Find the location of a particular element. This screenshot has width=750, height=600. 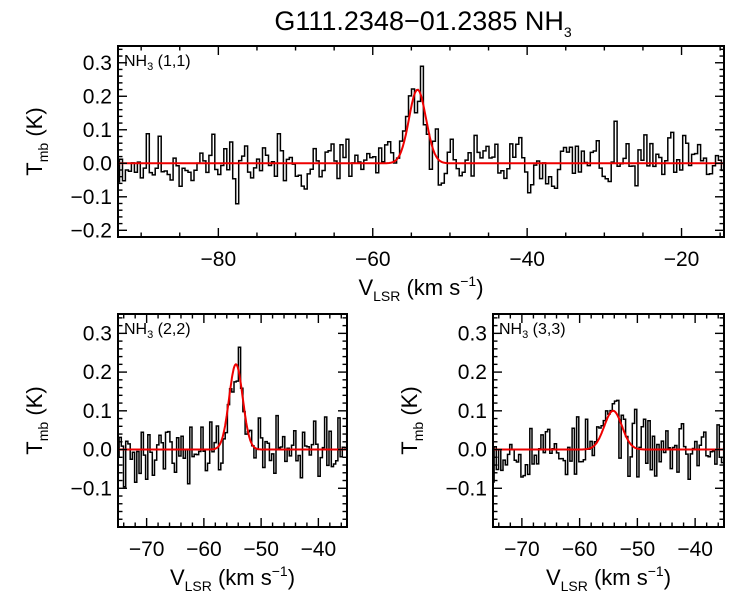

panel-label: NH3 (1,1) is located at coordinates (157, 63).